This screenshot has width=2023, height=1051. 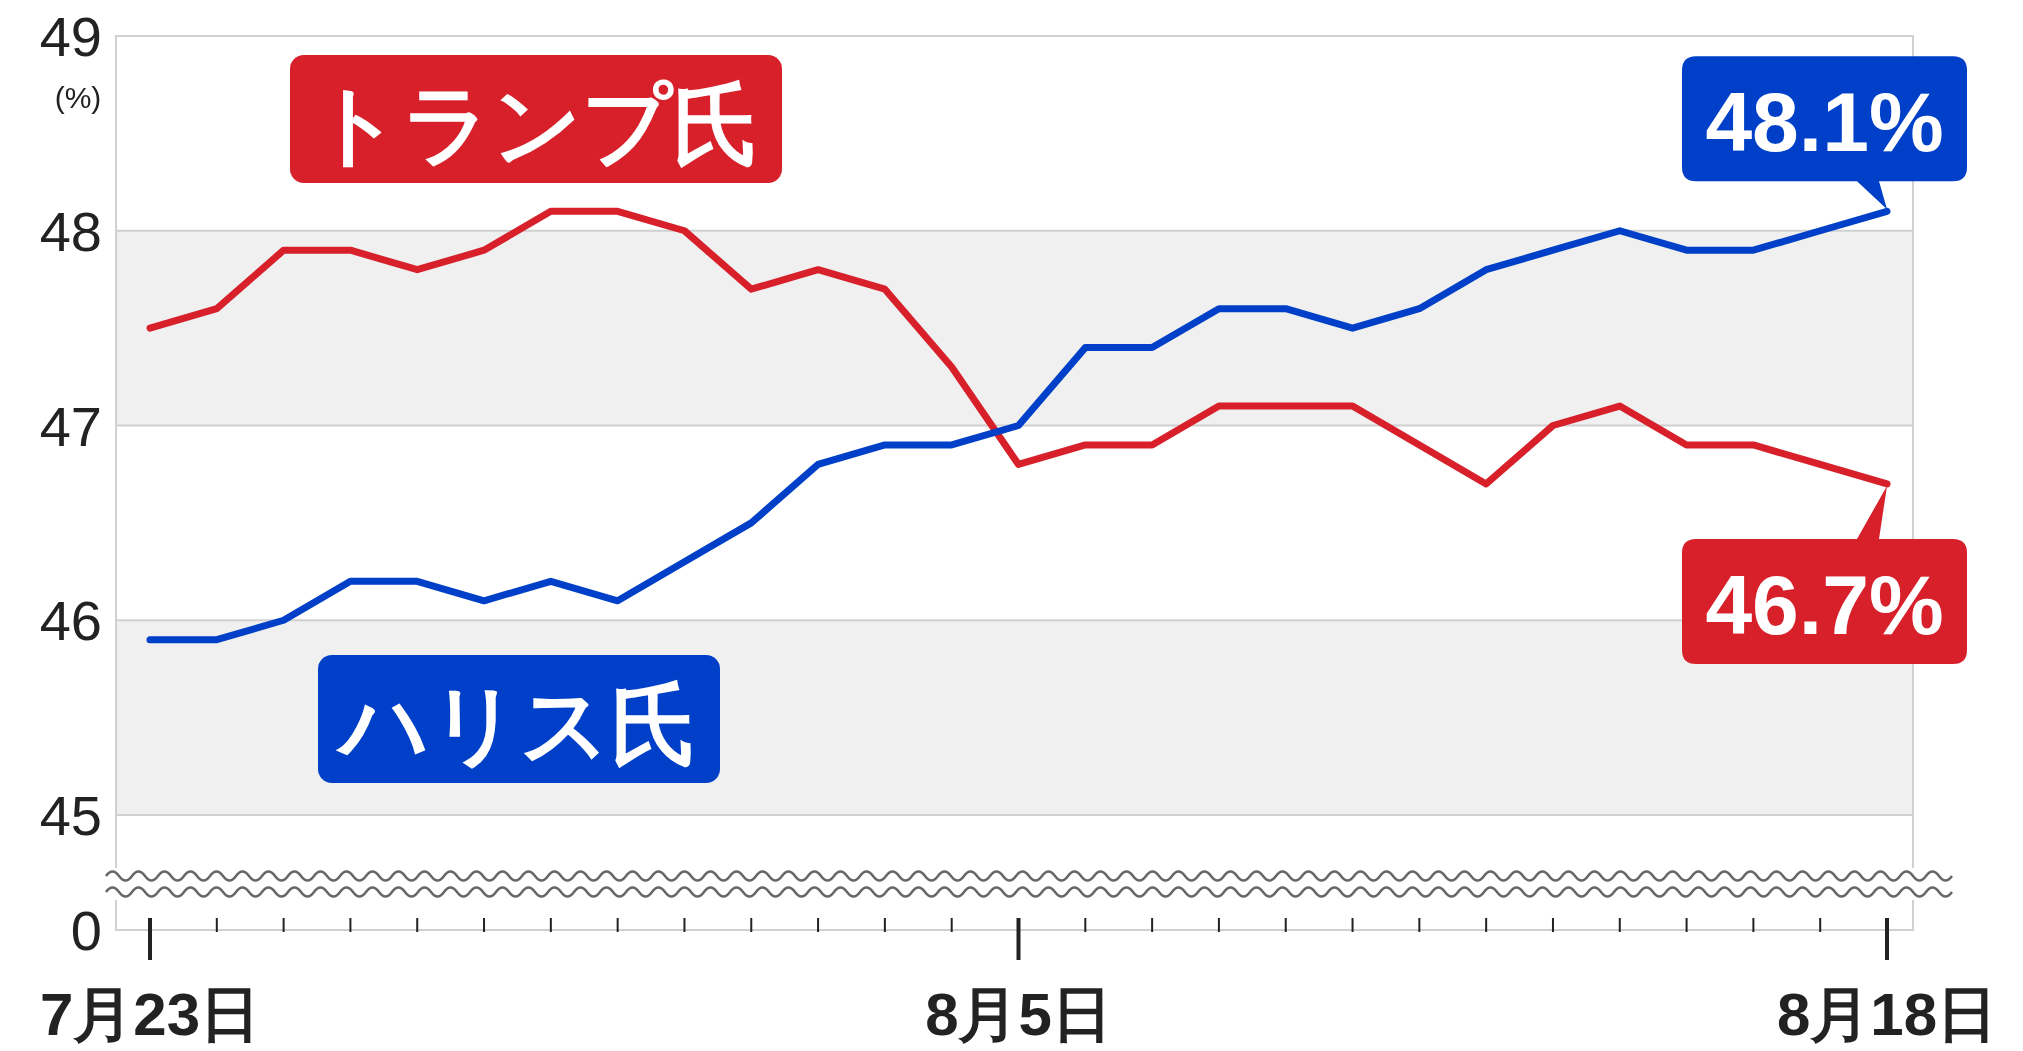 I want to click on data-label: 46.7%, so click(x=1824, y=604).